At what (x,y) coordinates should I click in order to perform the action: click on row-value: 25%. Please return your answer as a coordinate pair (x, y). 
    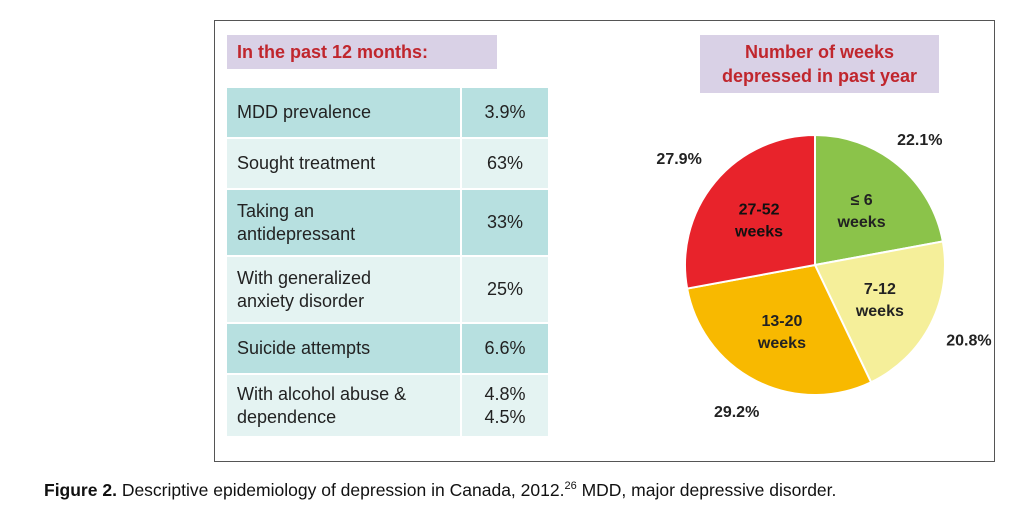
    Looking at the image, I should click on (504, 289).